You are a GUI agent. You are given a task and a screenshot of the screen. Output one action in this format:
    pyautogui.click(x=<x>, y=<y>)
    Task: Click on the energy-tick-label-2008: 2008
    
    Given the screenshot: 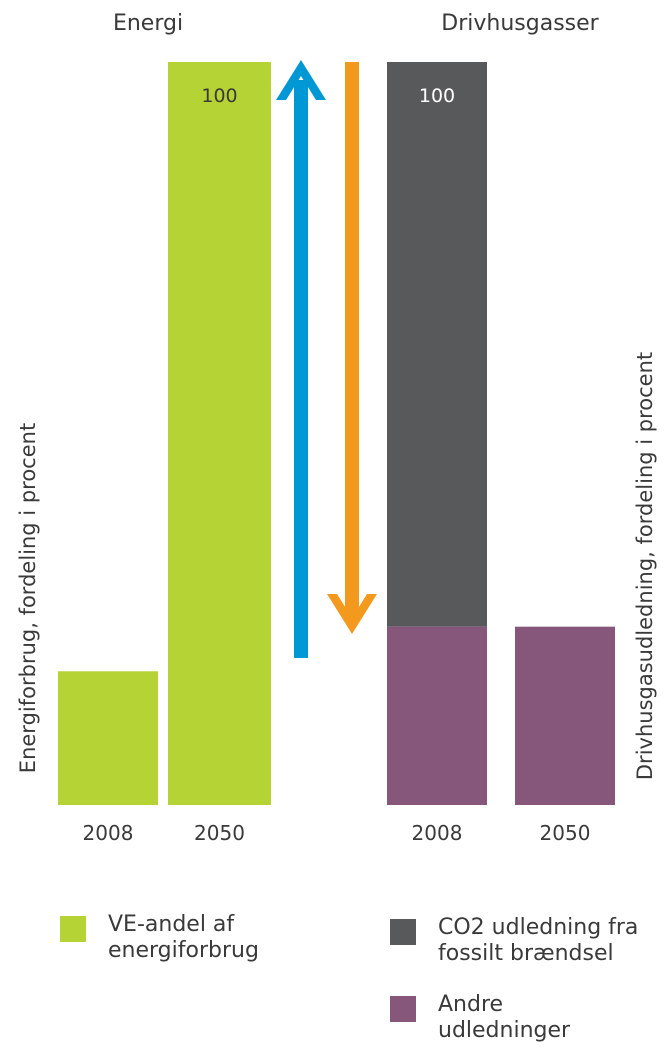 What is the action you would take?
    pyautogui.click(x=108, y=833)
    